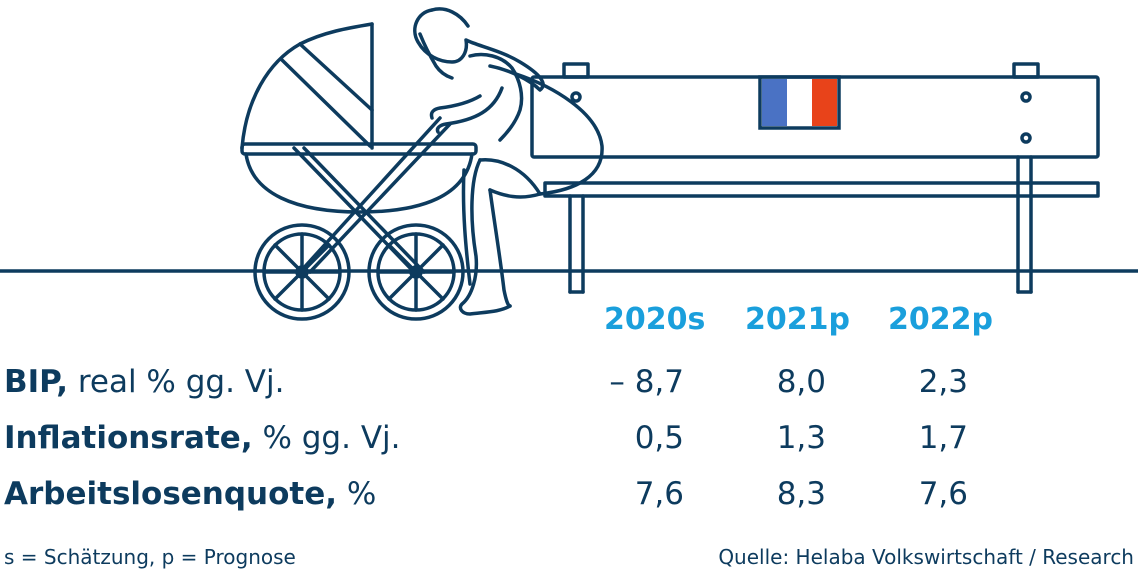  I want to click on cell-unemployment-2021: 8,3, so click(801, 494).